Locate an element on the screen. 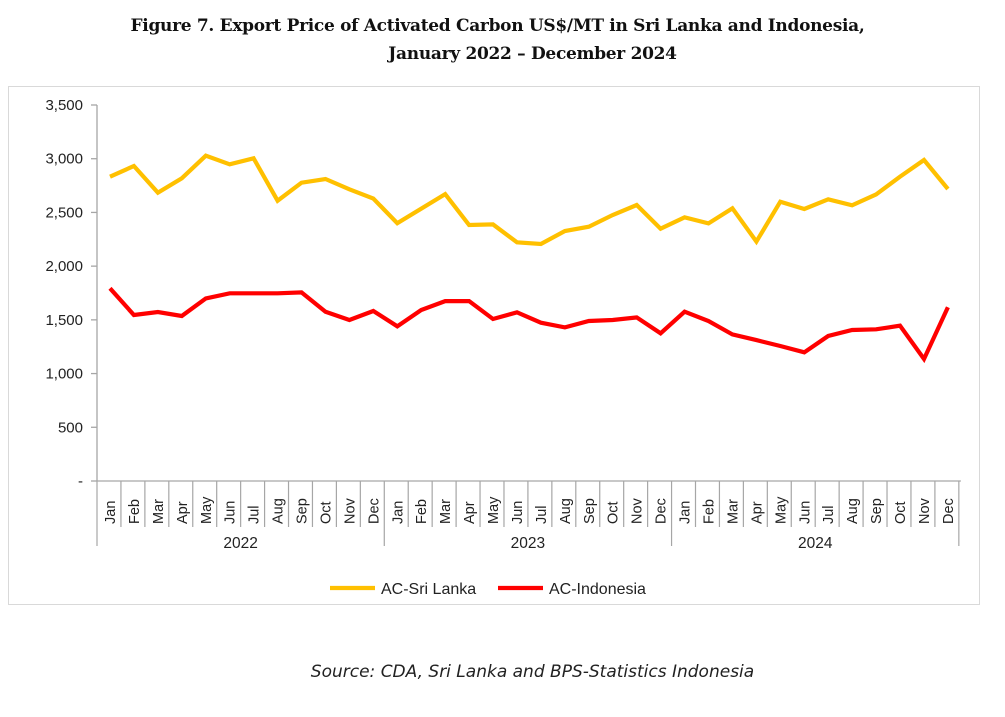  chart-title-line-2: January 2022 – December 2024 is located at coordinates (532, 54).